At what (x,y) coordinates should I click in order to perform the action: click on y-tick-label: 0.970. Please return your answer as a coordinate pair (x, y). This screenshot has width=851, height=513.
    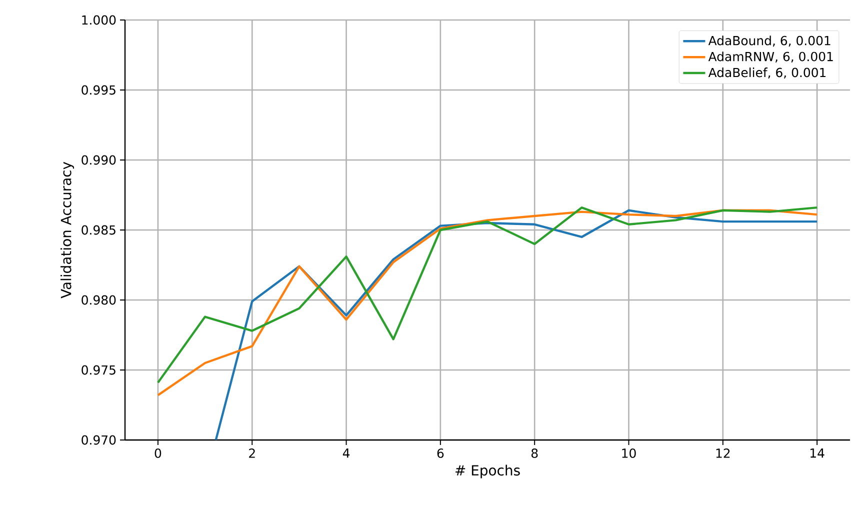
    Looking at the image, I should click on (99, 440).